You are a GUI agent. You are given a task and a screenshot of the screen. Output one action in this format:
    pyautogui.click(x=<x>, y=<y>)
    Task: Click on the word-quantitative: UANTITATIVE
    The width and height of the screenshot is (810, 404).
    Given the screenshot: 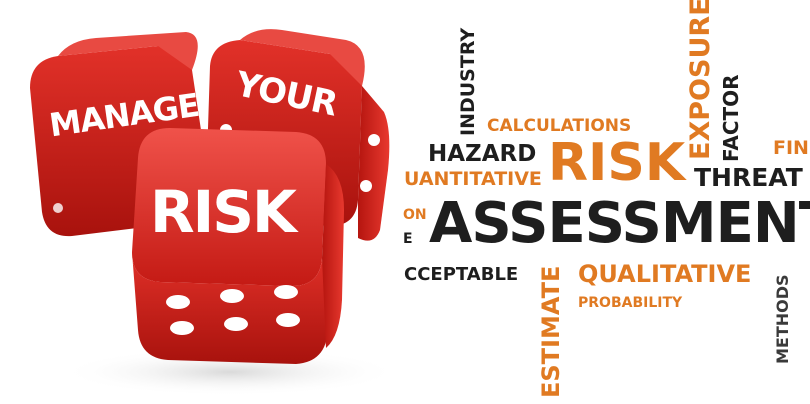 What is the action you would take?
    pyautogui.click(x=473, y=179)
    